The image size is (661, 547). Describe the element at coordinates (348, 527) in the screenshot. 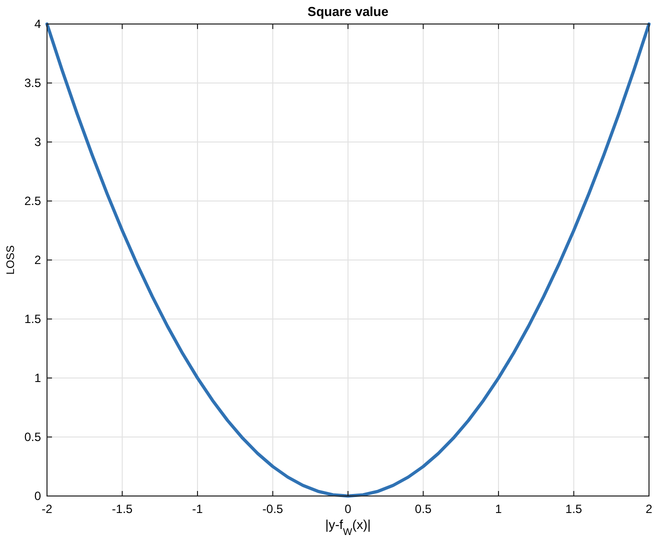

I see `x-axis-title: |y-f$_{W}$(x)|` at that location.